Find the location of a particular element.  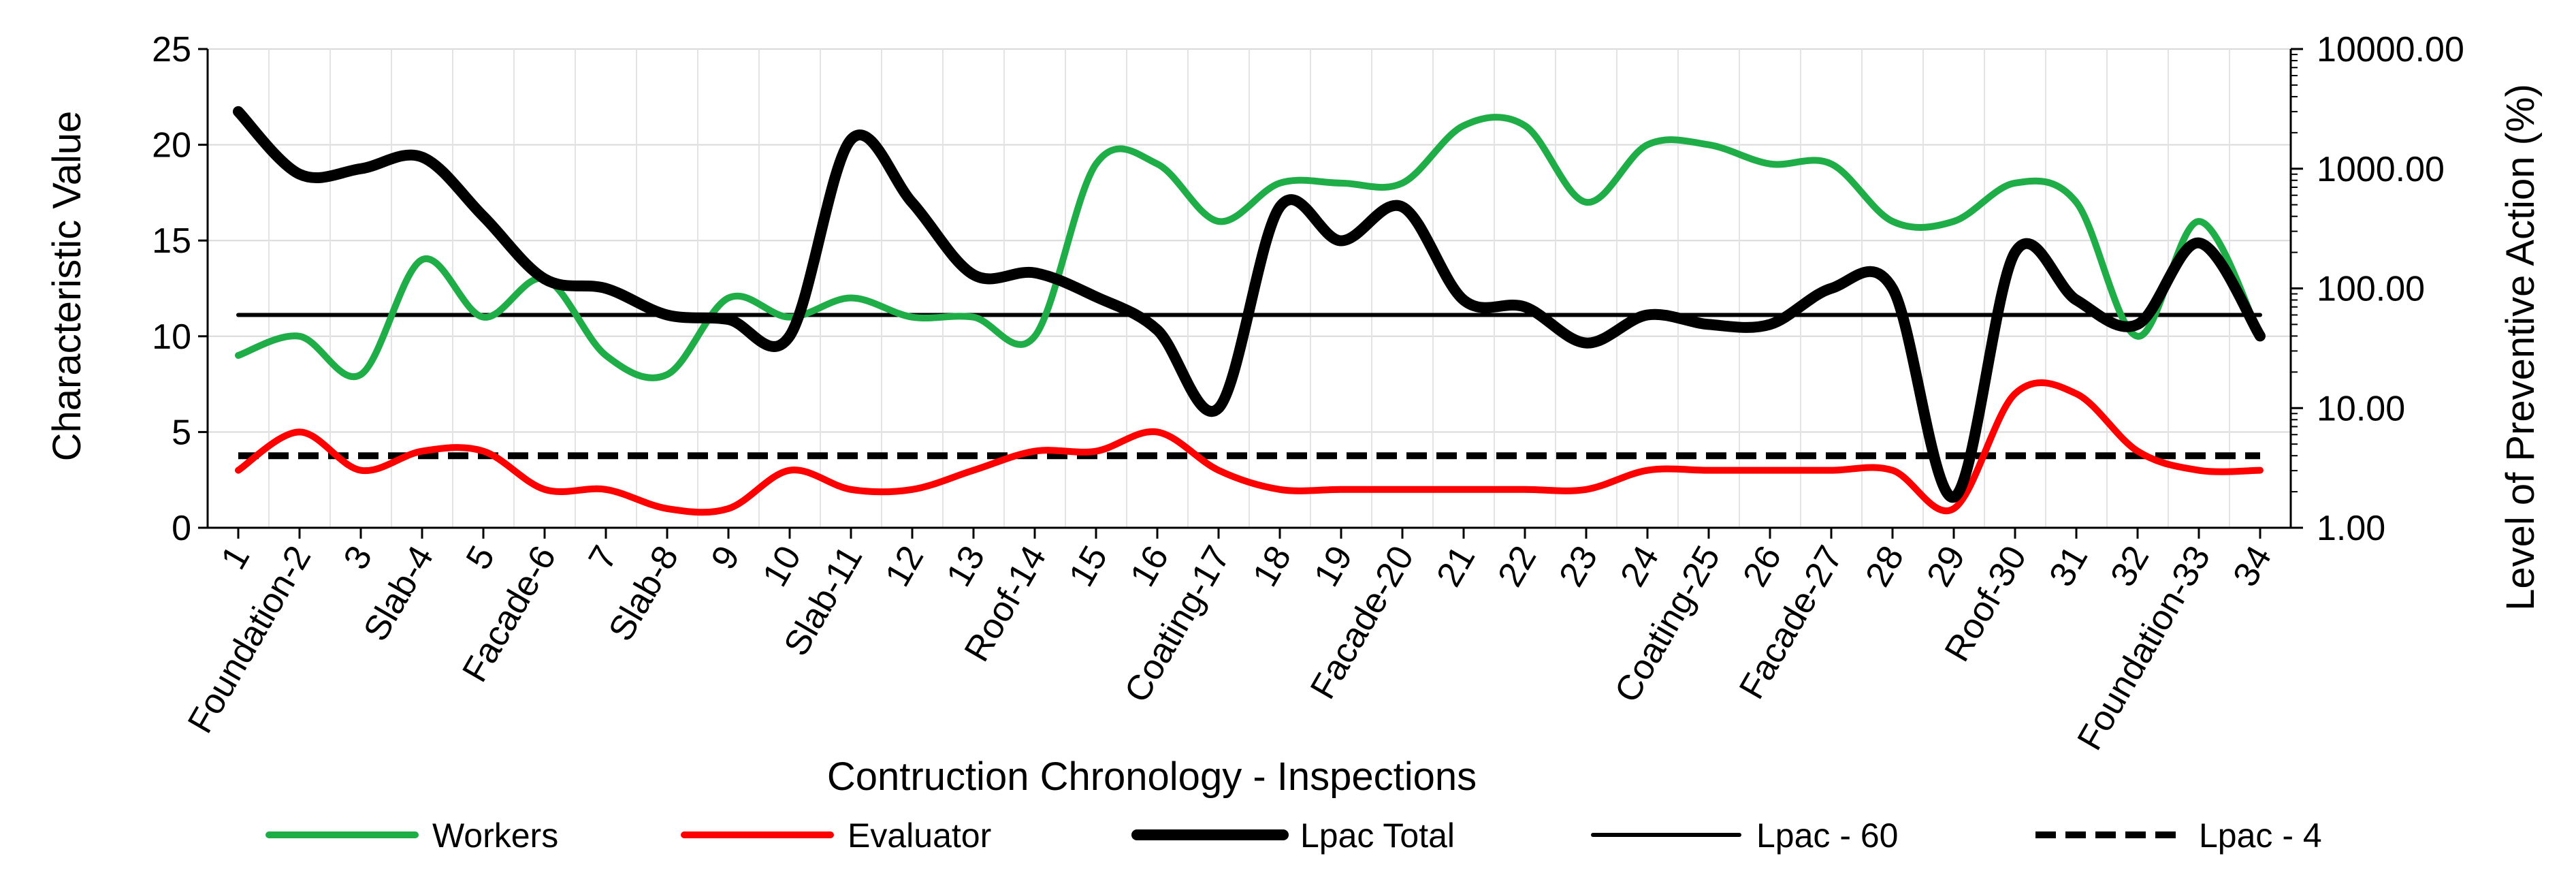

x-tick-label: 1 is located at coordinates (236, 557).